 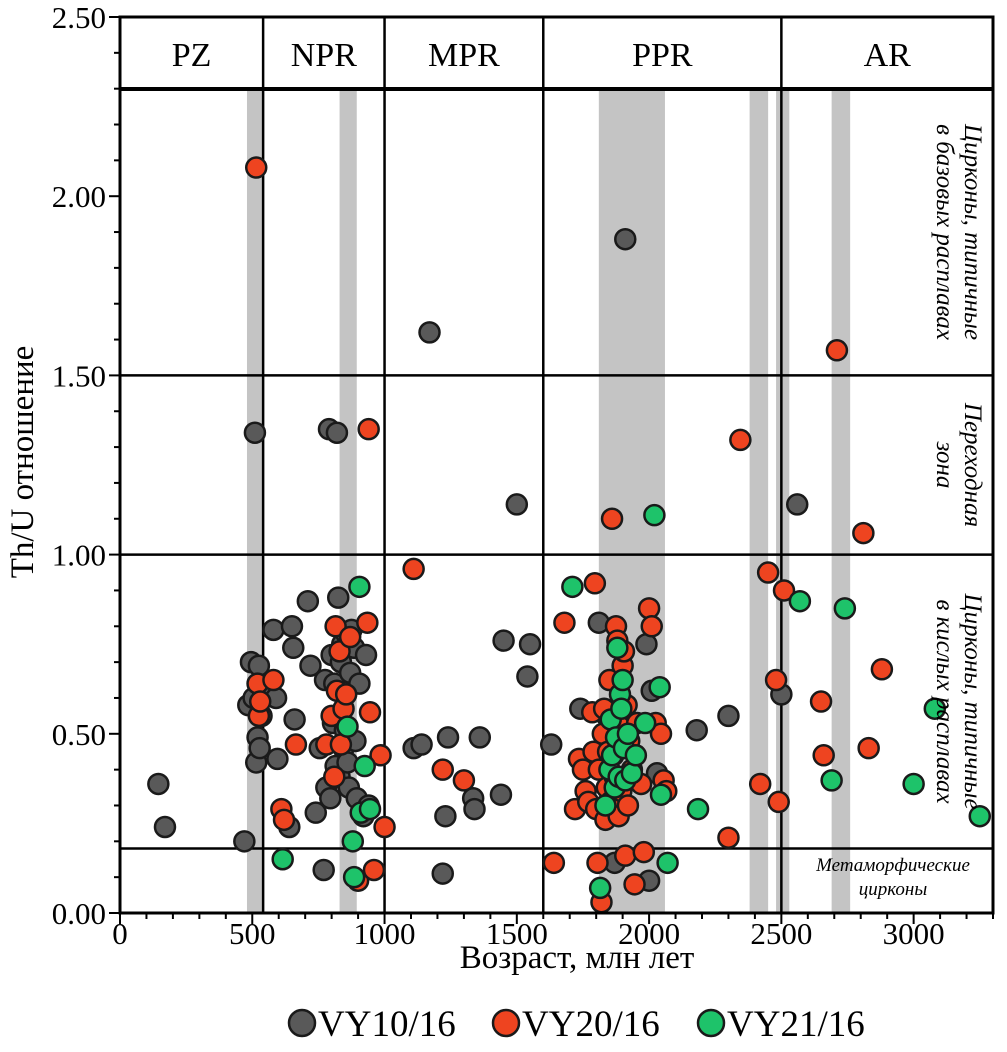 What do you see at coordinates (79, 196) in the screenshot?
I see `y-tick-label: 2.00` at bounding box center [79, 196].